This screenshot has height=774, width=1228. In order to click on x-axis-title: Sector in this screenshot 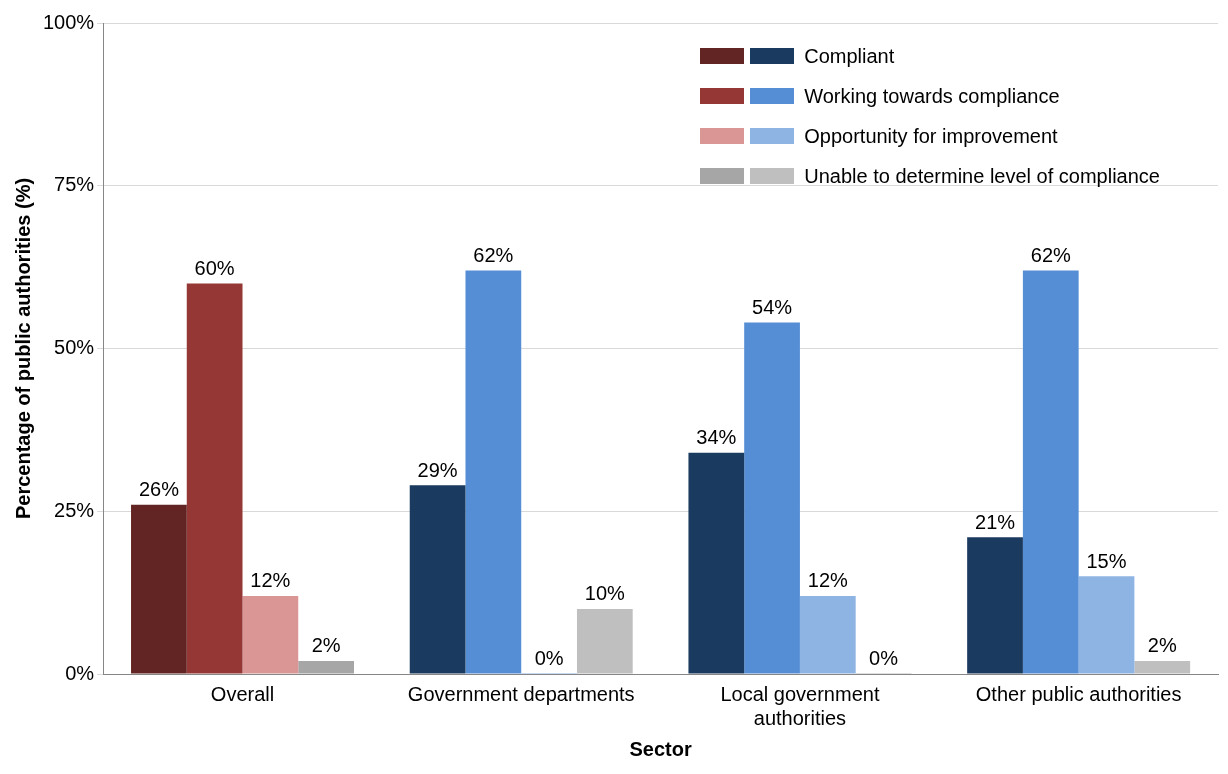, I will do `click(660, 748)`.